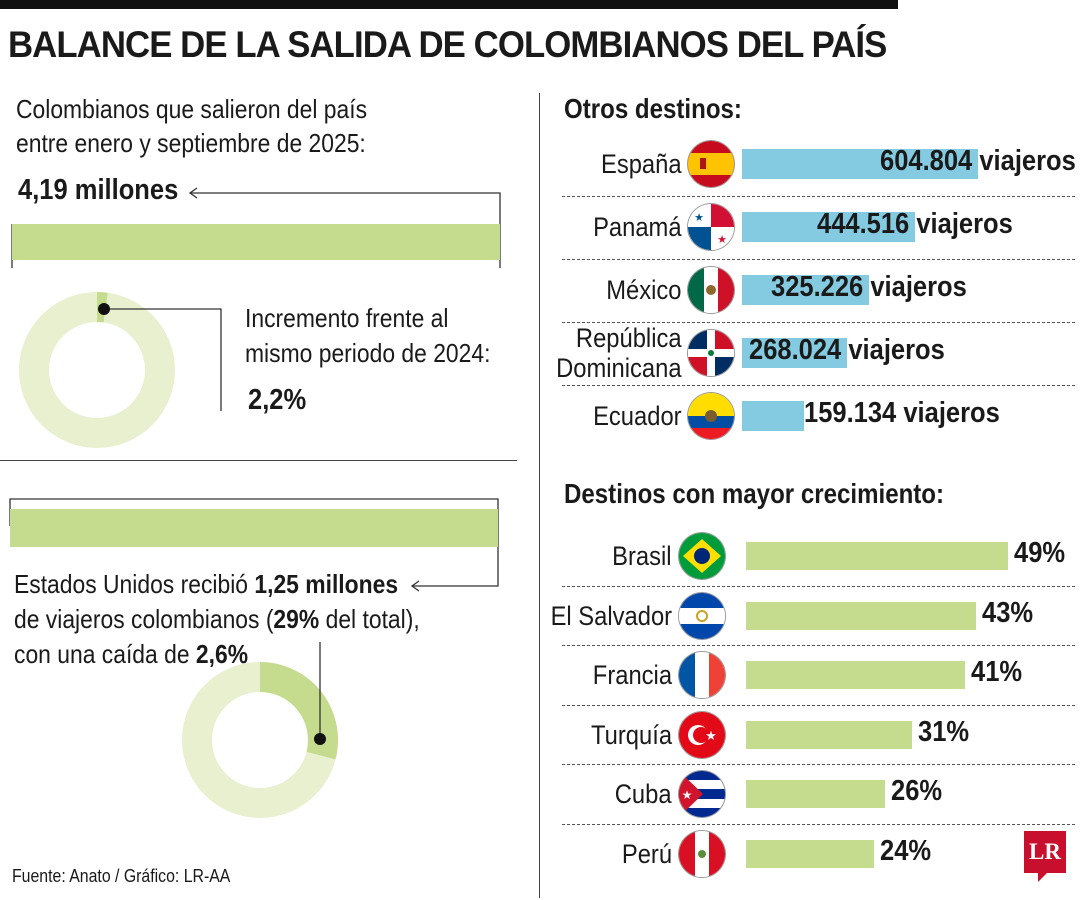 This screenshot has width=1080, height=900. What do you see at coordinates (702, 734) in the screenshot?
I see `turkey-flag-icon: ★` at bounding box center [702, 734].